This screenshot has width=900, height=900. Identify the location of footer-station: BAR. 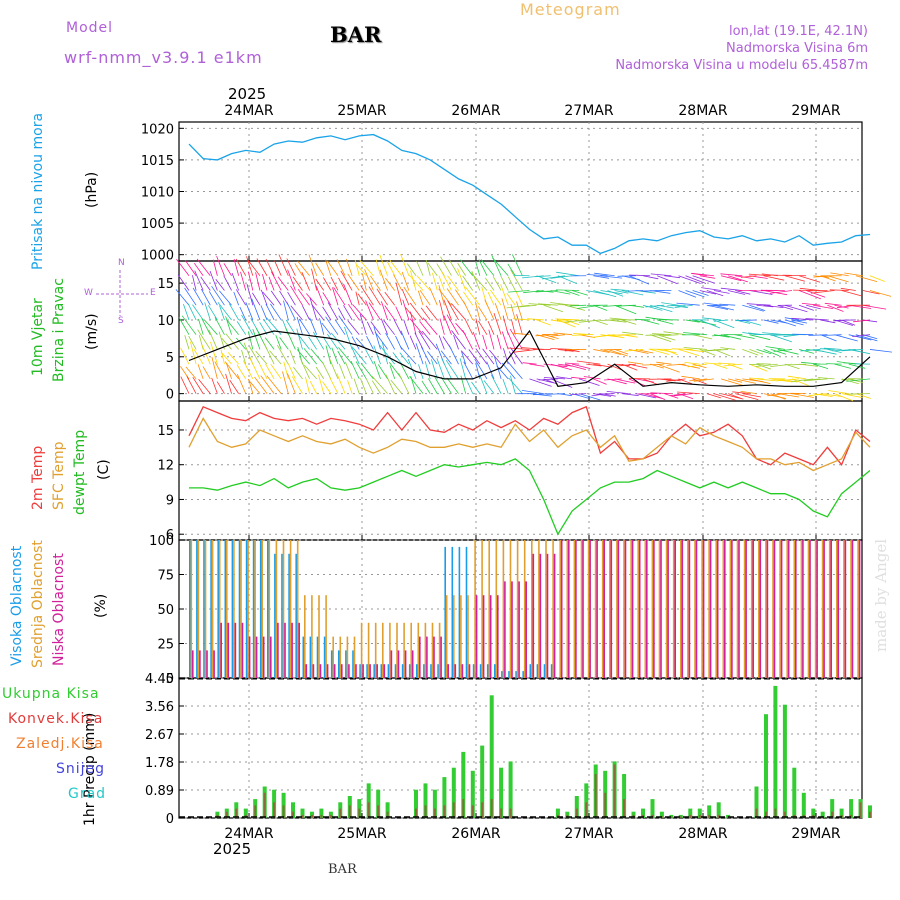
(342, 869).